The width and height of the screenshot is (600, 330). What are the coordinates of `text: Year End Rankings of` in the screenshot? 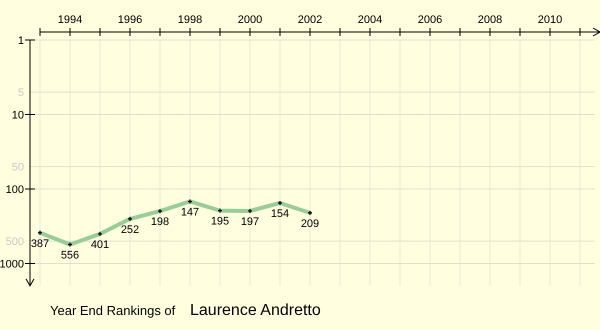 It's located at (113, 310).